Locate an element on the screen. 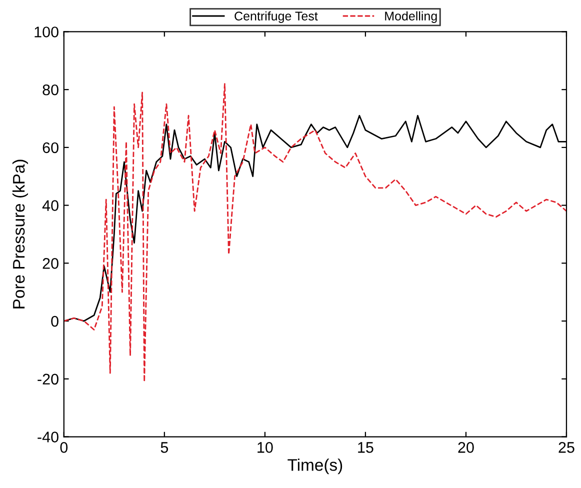  legend-label: Modelling is located at coordinates (411, 17).